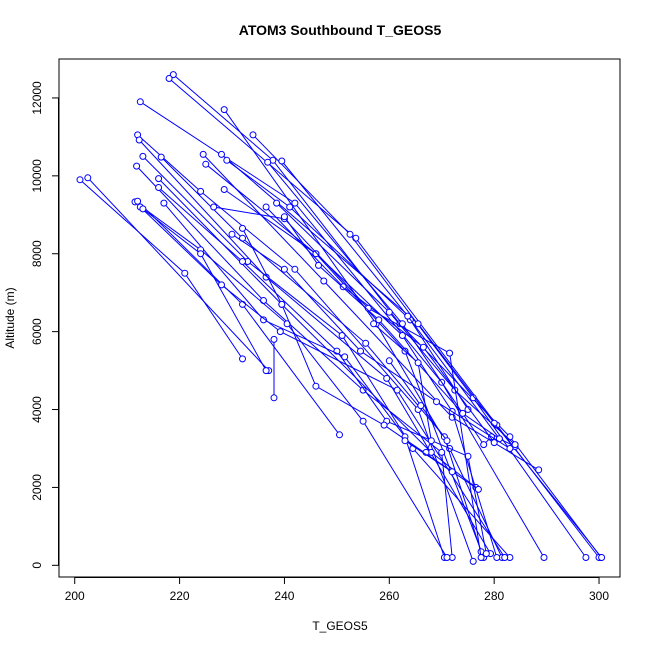  What do you see at coordinates (389, 596) in the screenshot?
I see `x-tick-label: 260` at bounding box center [389, 596].